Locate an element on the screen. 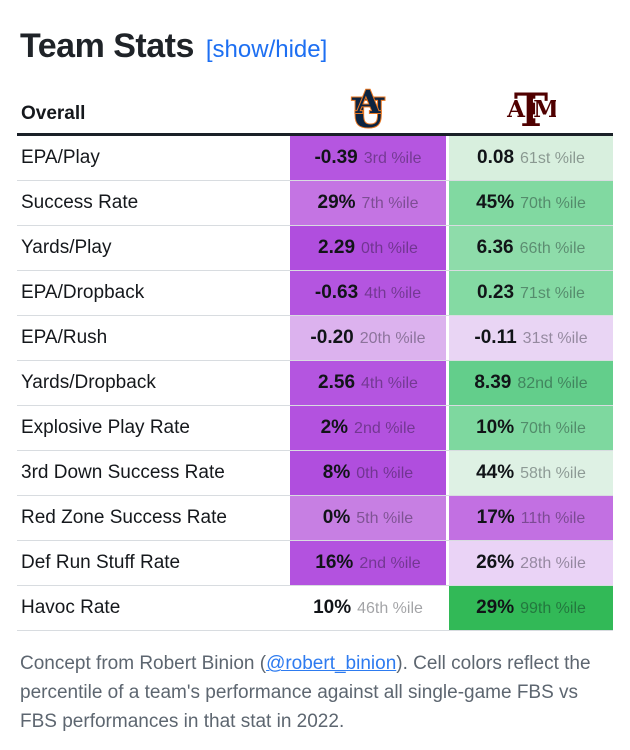 This screenshot has width=630, height=750. texas-am-stat-value: 10% is located at coordinates (495, 428).